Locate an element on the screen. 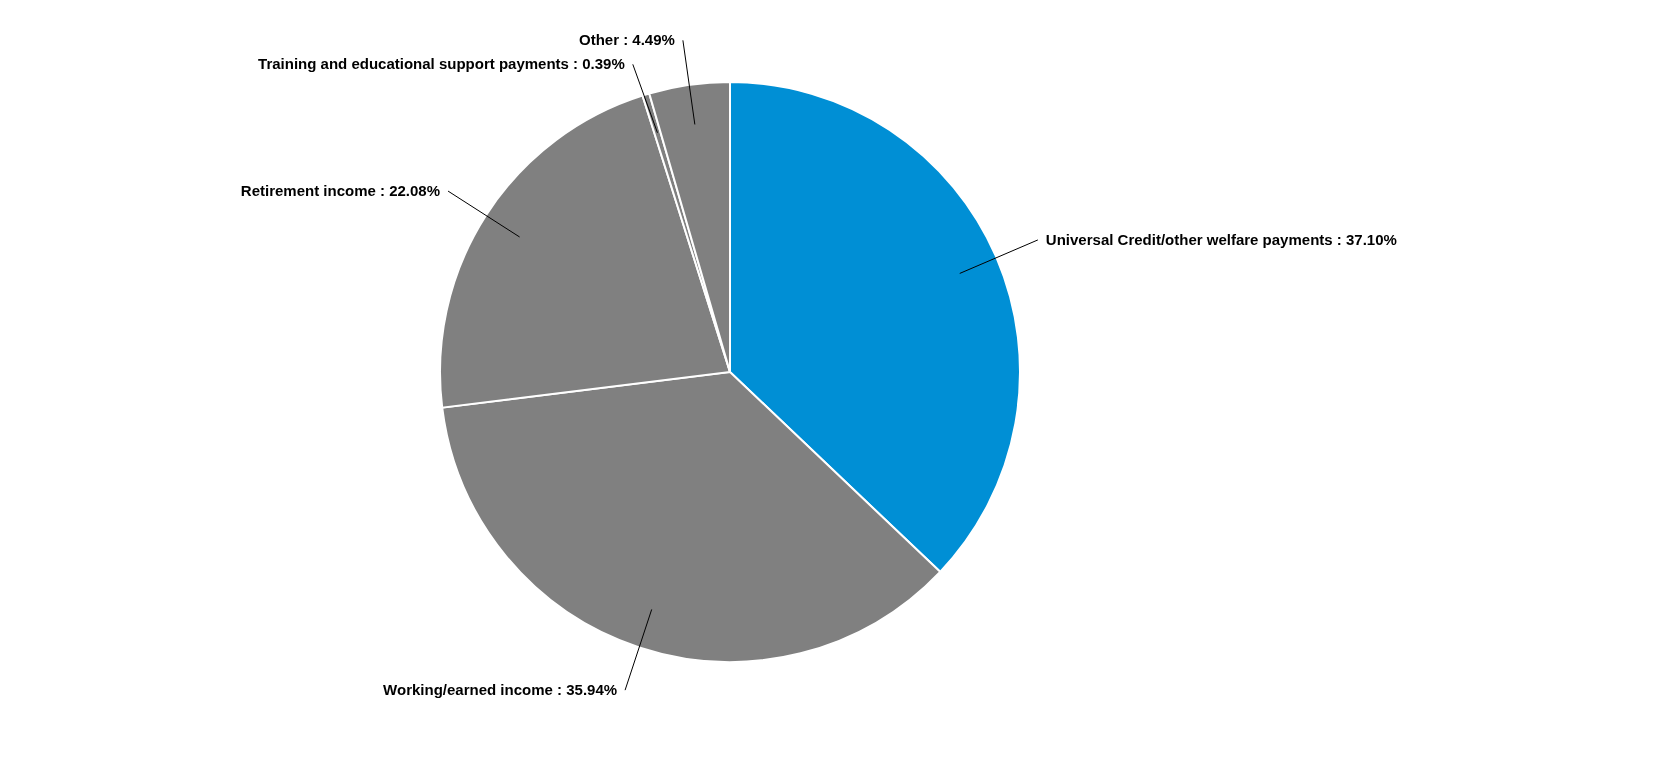 The height and width of the screenshot is (757, 1674). slice-label: Other : 4.49% is located at coordinates (627, 40).